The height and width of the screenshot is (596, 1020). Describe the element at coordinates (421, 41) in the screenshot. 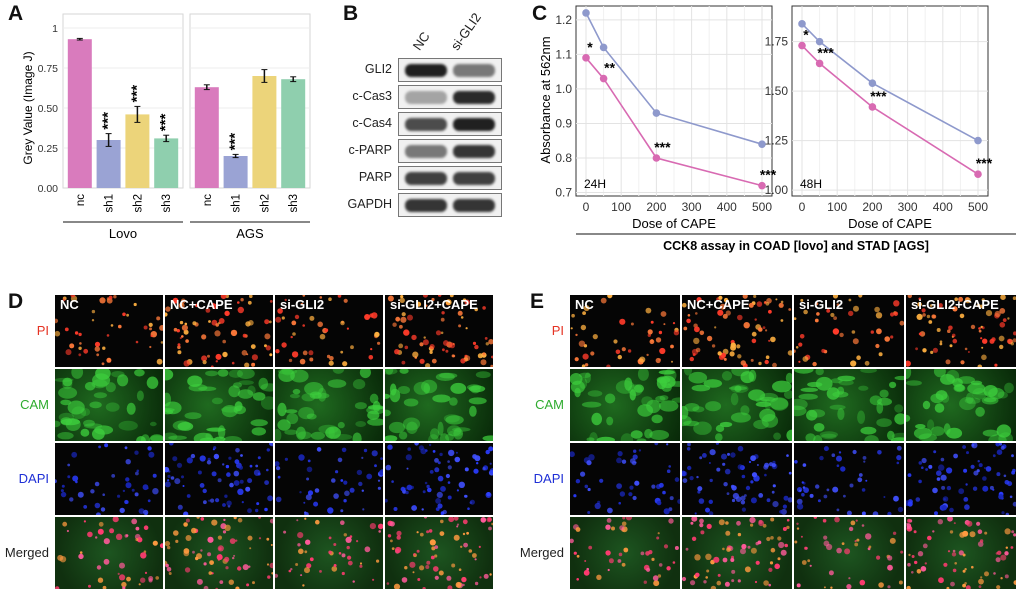

I see `blot-col-nc: NC` at that location.